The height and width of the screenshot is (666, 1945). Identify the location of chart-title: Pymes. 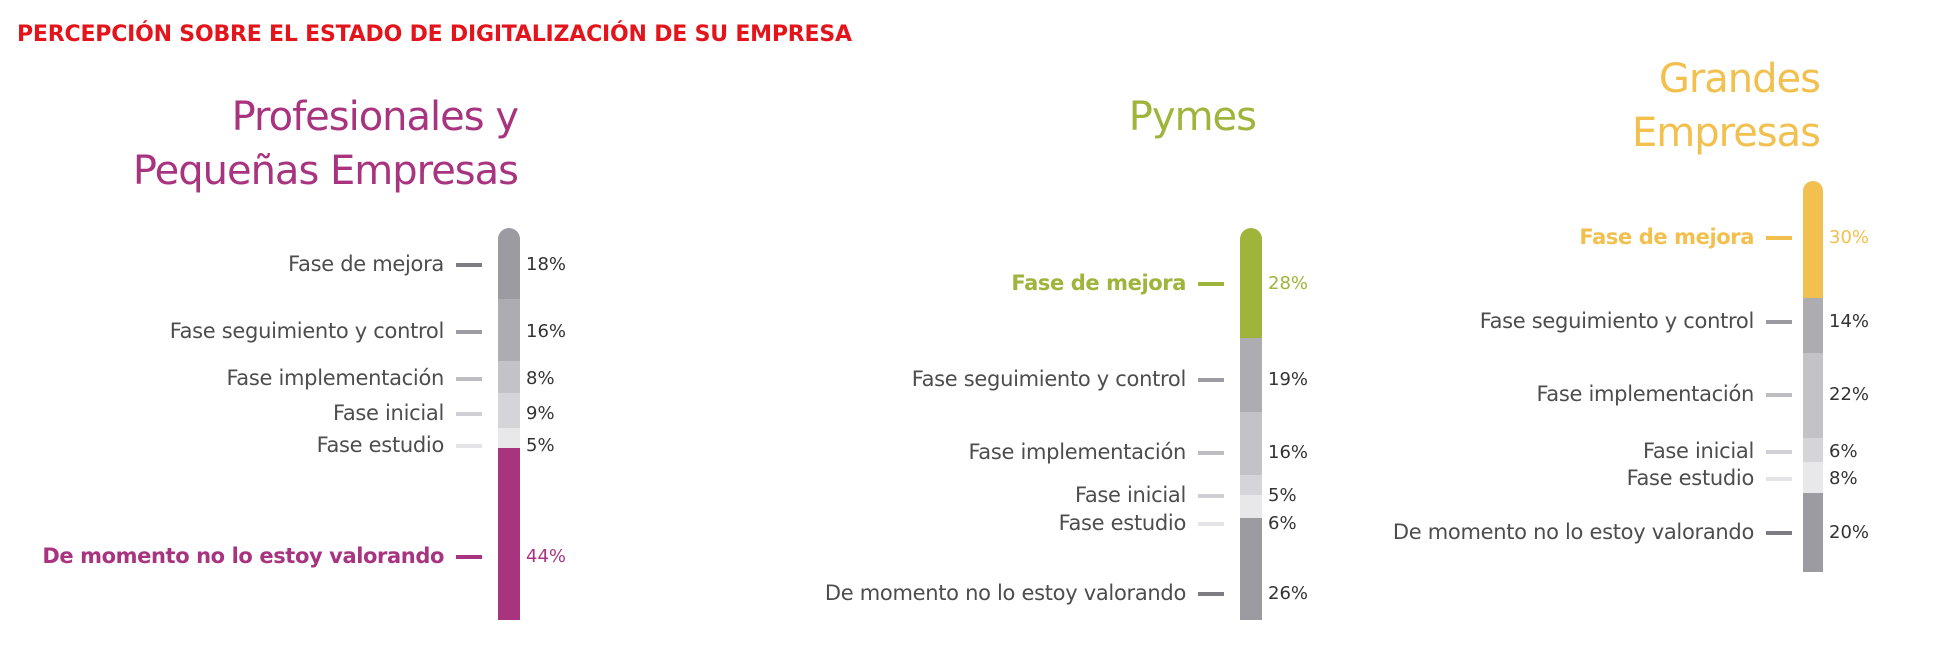
(1192, 117).